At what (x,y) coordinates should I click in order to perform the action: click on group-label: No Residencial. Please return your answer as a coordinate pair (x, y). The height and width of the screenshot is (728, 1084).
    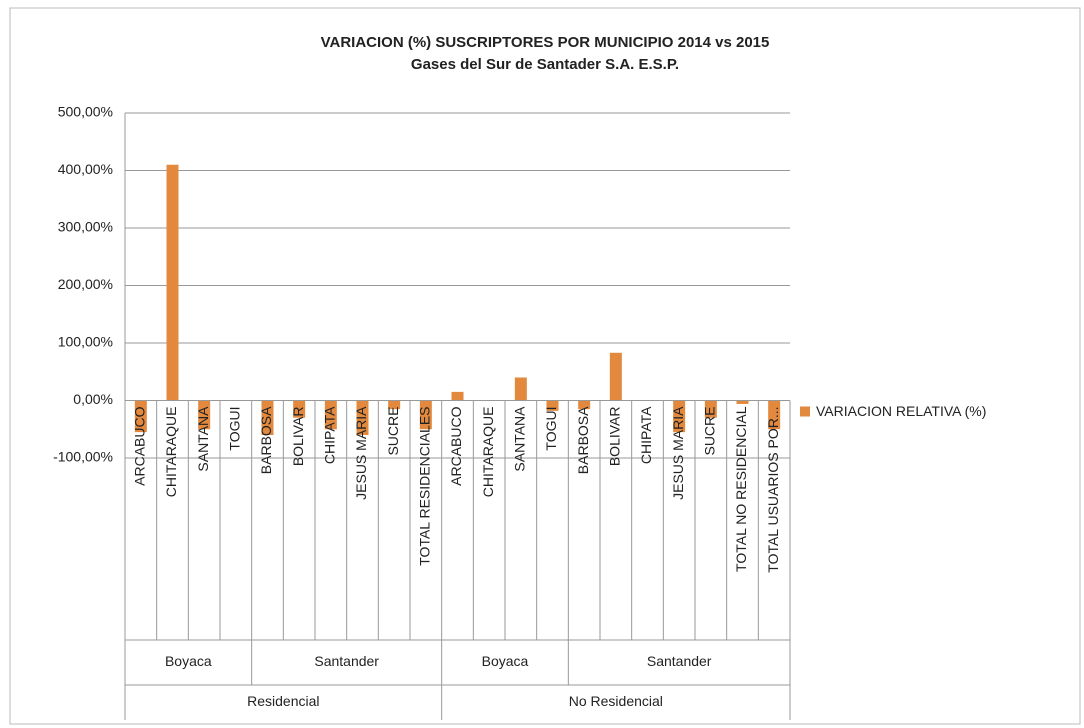
    Looking at the image, I should click on (616, 701).